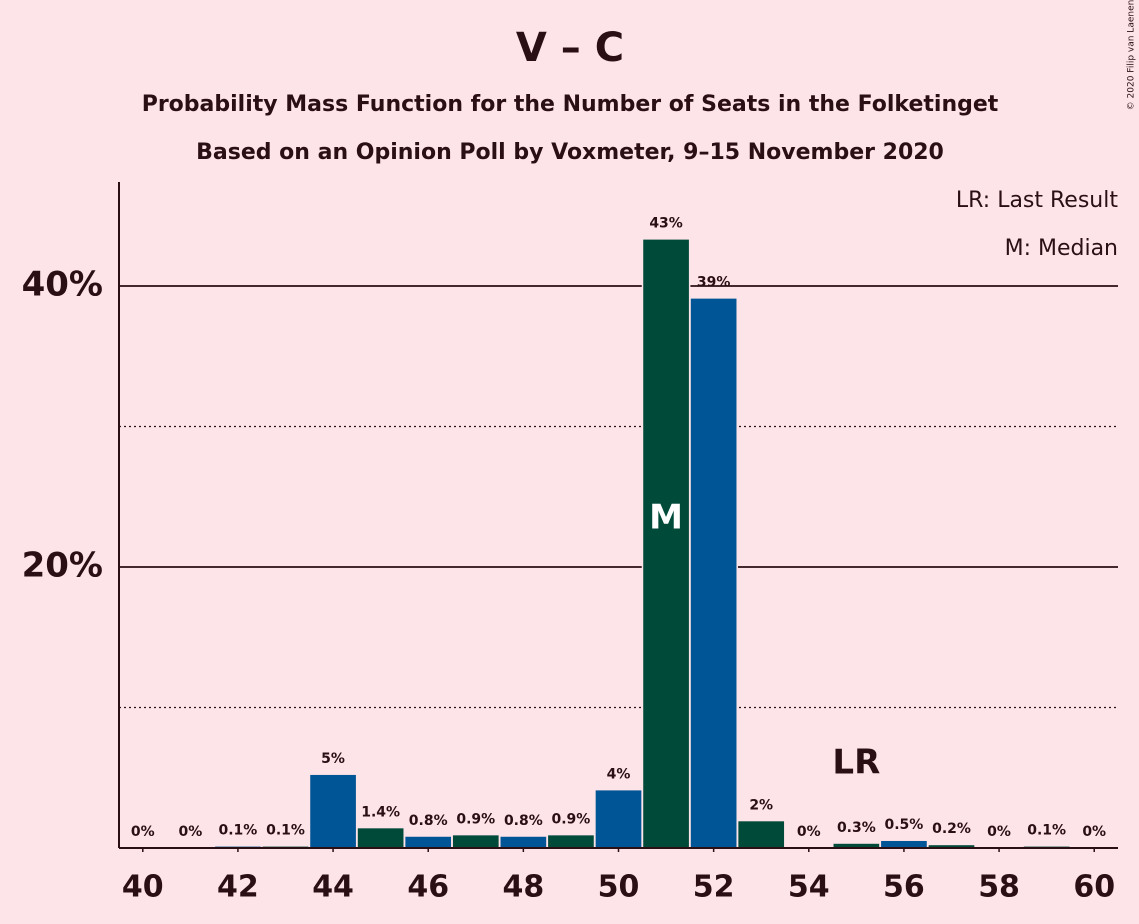 Image resolution: width=1139 pixels, height=924 pixels. I want to click on annotation: M, so click(666, 517).